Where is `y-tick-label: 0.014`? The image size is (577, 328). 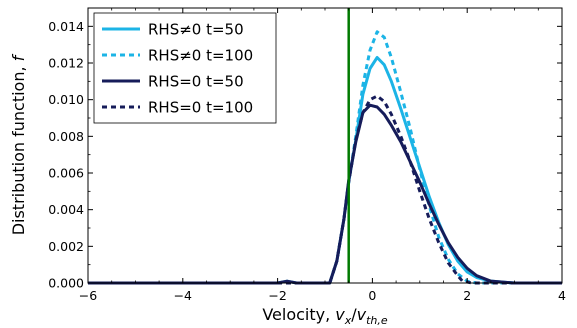 y-tick-label: 0.014 is located at coordinates (66, 26).